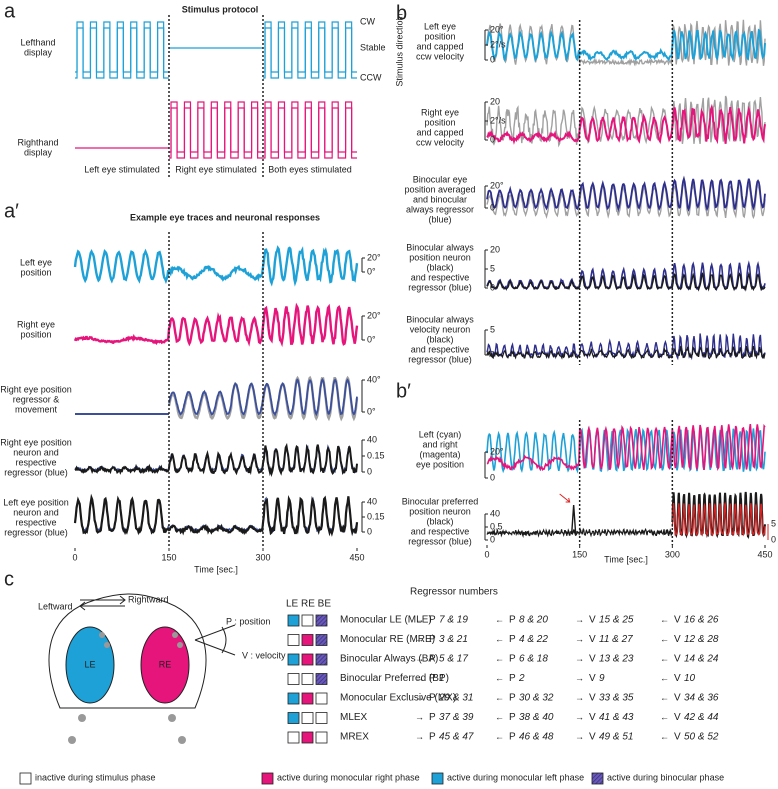  I want to click on arrow-right, so click(103, 600).